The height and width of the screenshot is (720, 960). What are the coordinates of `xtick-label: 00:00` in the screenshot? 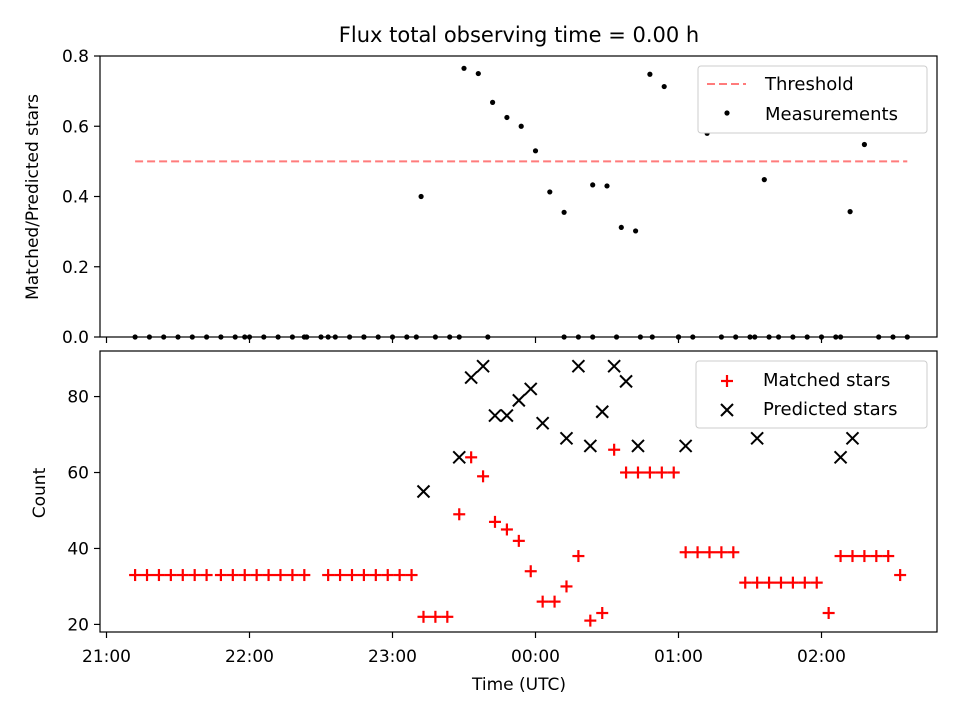 It's located at (535, 657).